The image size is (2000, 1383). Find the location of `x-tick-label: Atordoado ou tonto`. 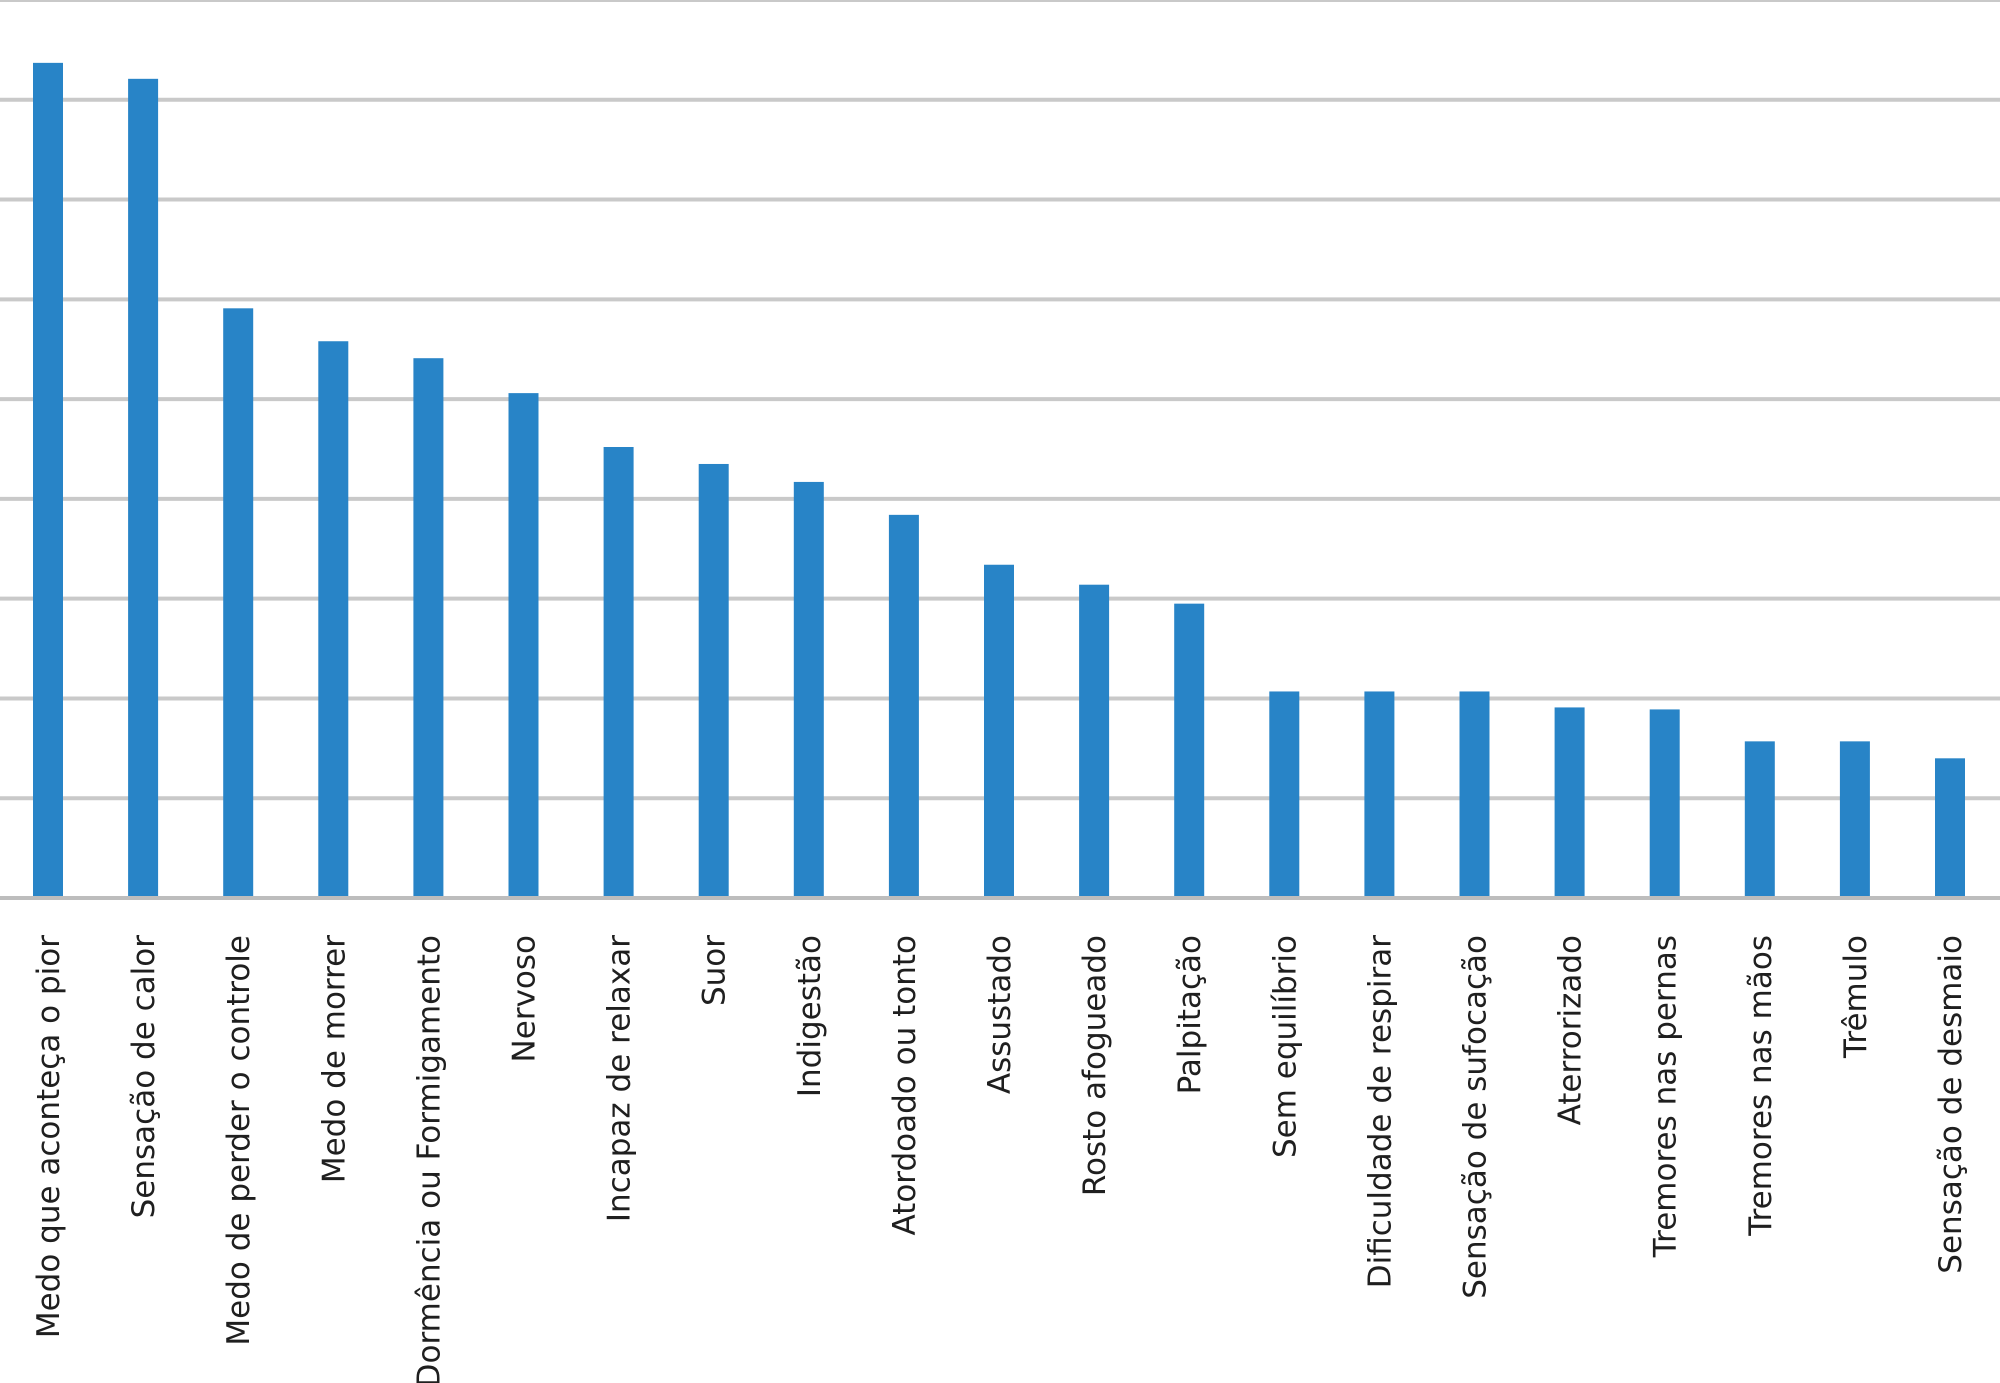

x-tick-label: Atordoado ou tonto is located at coordinates (905, 1085).